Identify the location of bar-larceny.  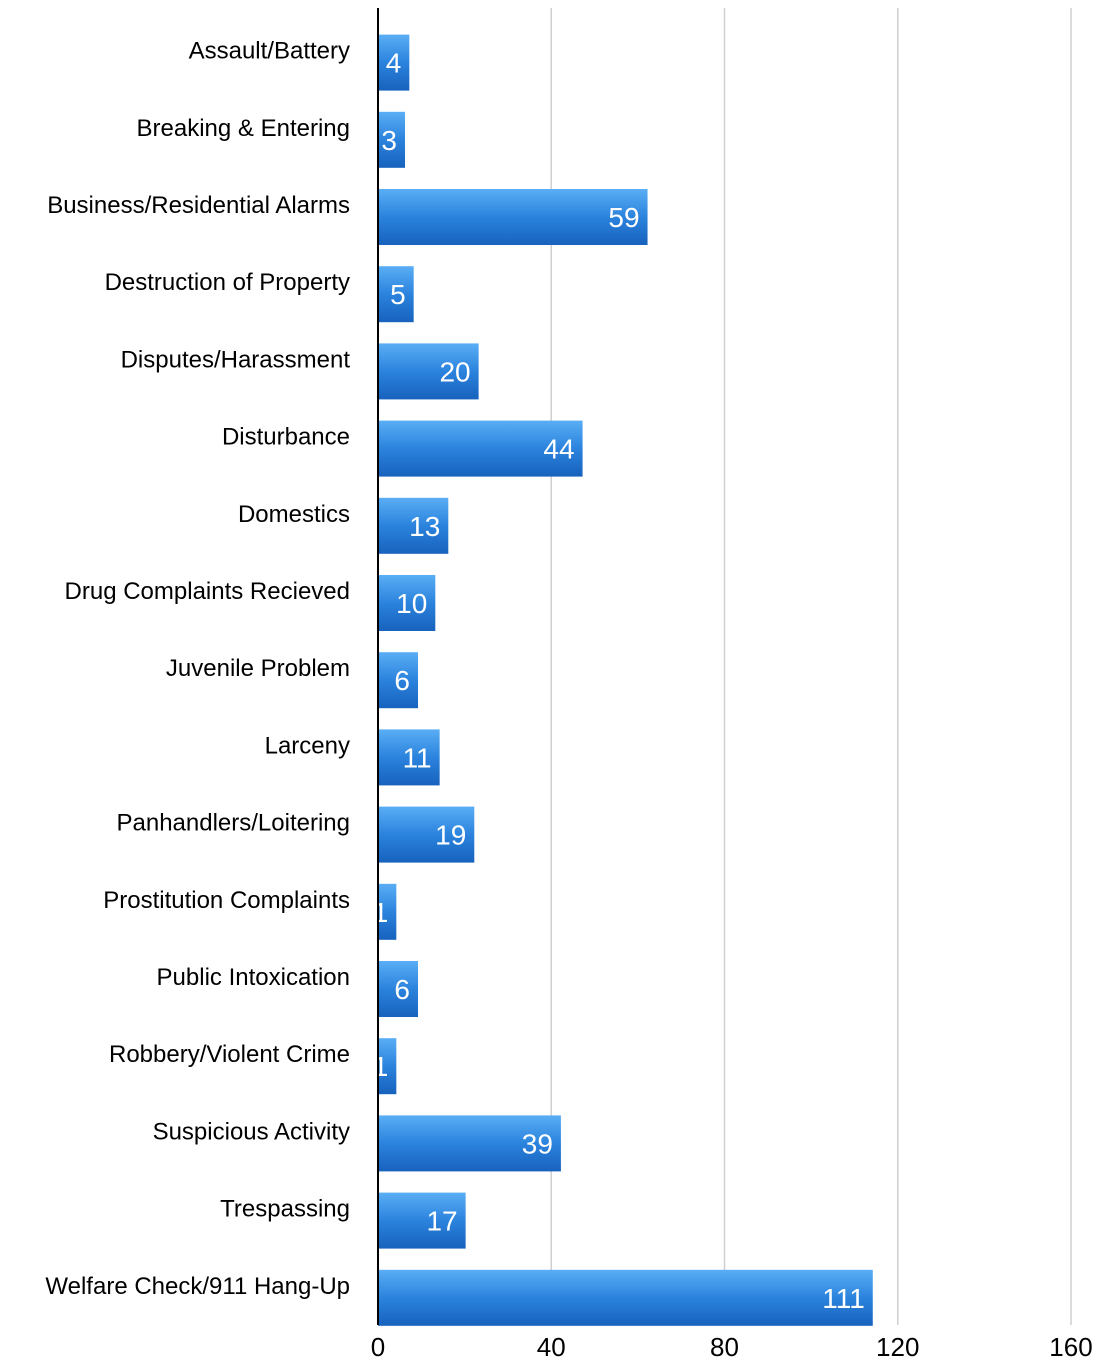
(409, 757).